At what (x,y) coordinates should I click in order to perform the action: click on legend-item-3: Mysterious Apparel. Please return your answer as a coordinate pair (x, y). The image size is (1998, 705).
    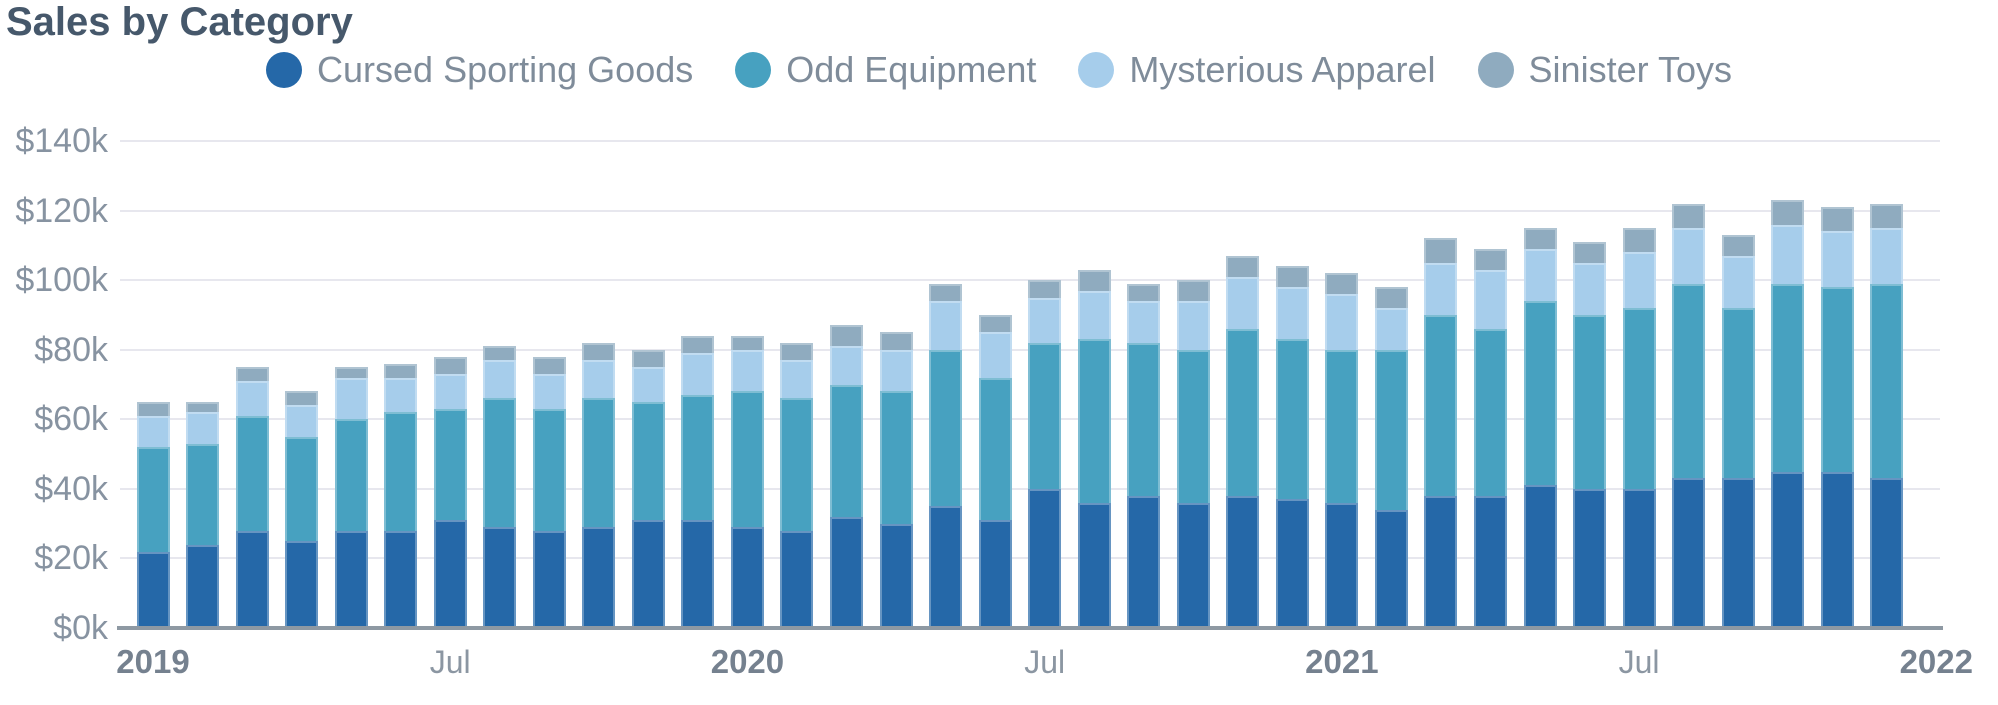
    Looking at the image, I should click on (1257, 70).